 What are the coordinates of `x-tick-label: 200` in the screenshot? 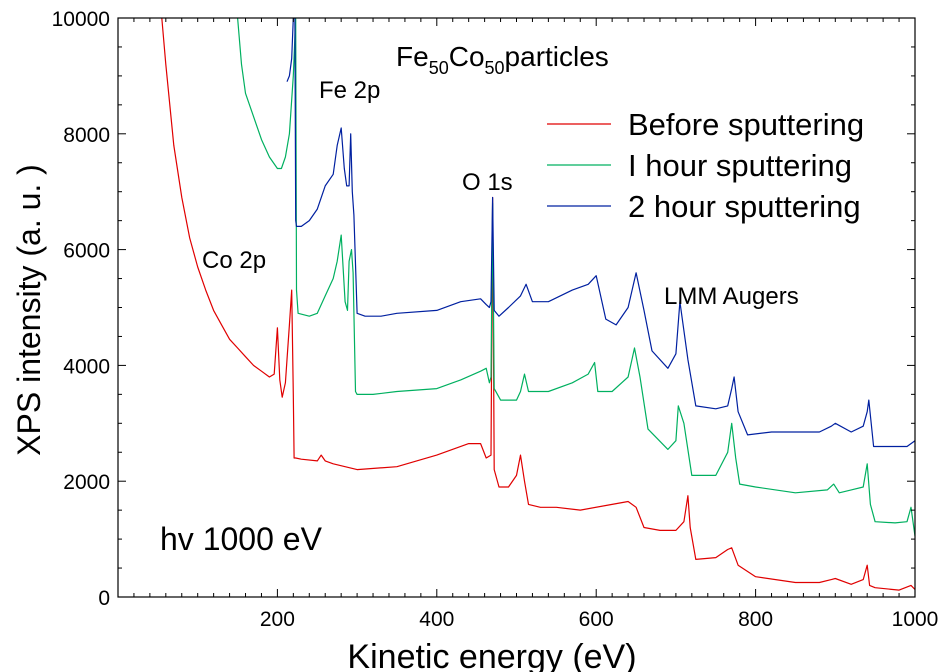 It's located at (277, 619).